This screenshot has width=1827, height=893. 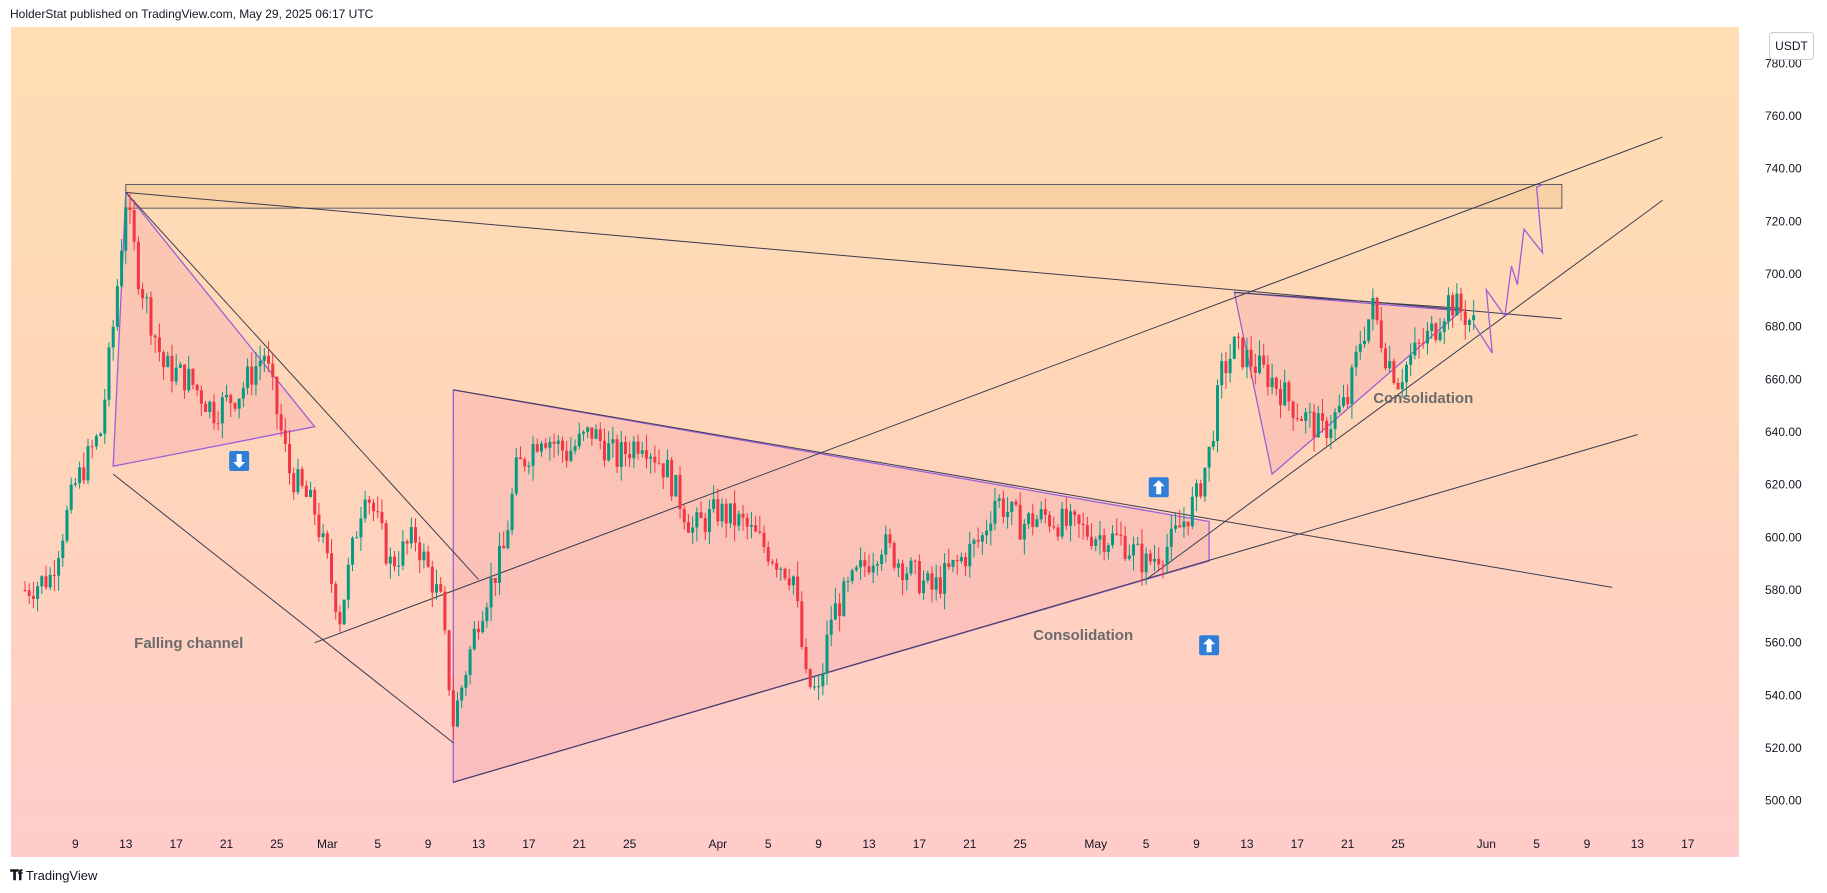 What do you see at coordinates (1508, 268) in the screenshot?
I see `projection-path` at bounding box center [1508, 268].